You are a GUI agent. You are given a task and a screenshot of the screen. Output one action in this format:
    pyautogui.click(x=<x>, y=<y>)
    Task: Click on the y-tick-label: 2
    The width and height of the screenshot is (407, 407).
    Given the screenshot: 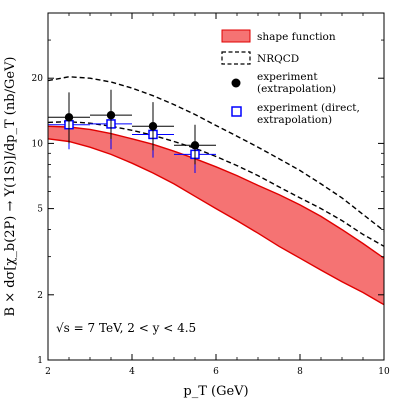 What is the action you would take?
    pyautogui.click(x=40, y=296)
    